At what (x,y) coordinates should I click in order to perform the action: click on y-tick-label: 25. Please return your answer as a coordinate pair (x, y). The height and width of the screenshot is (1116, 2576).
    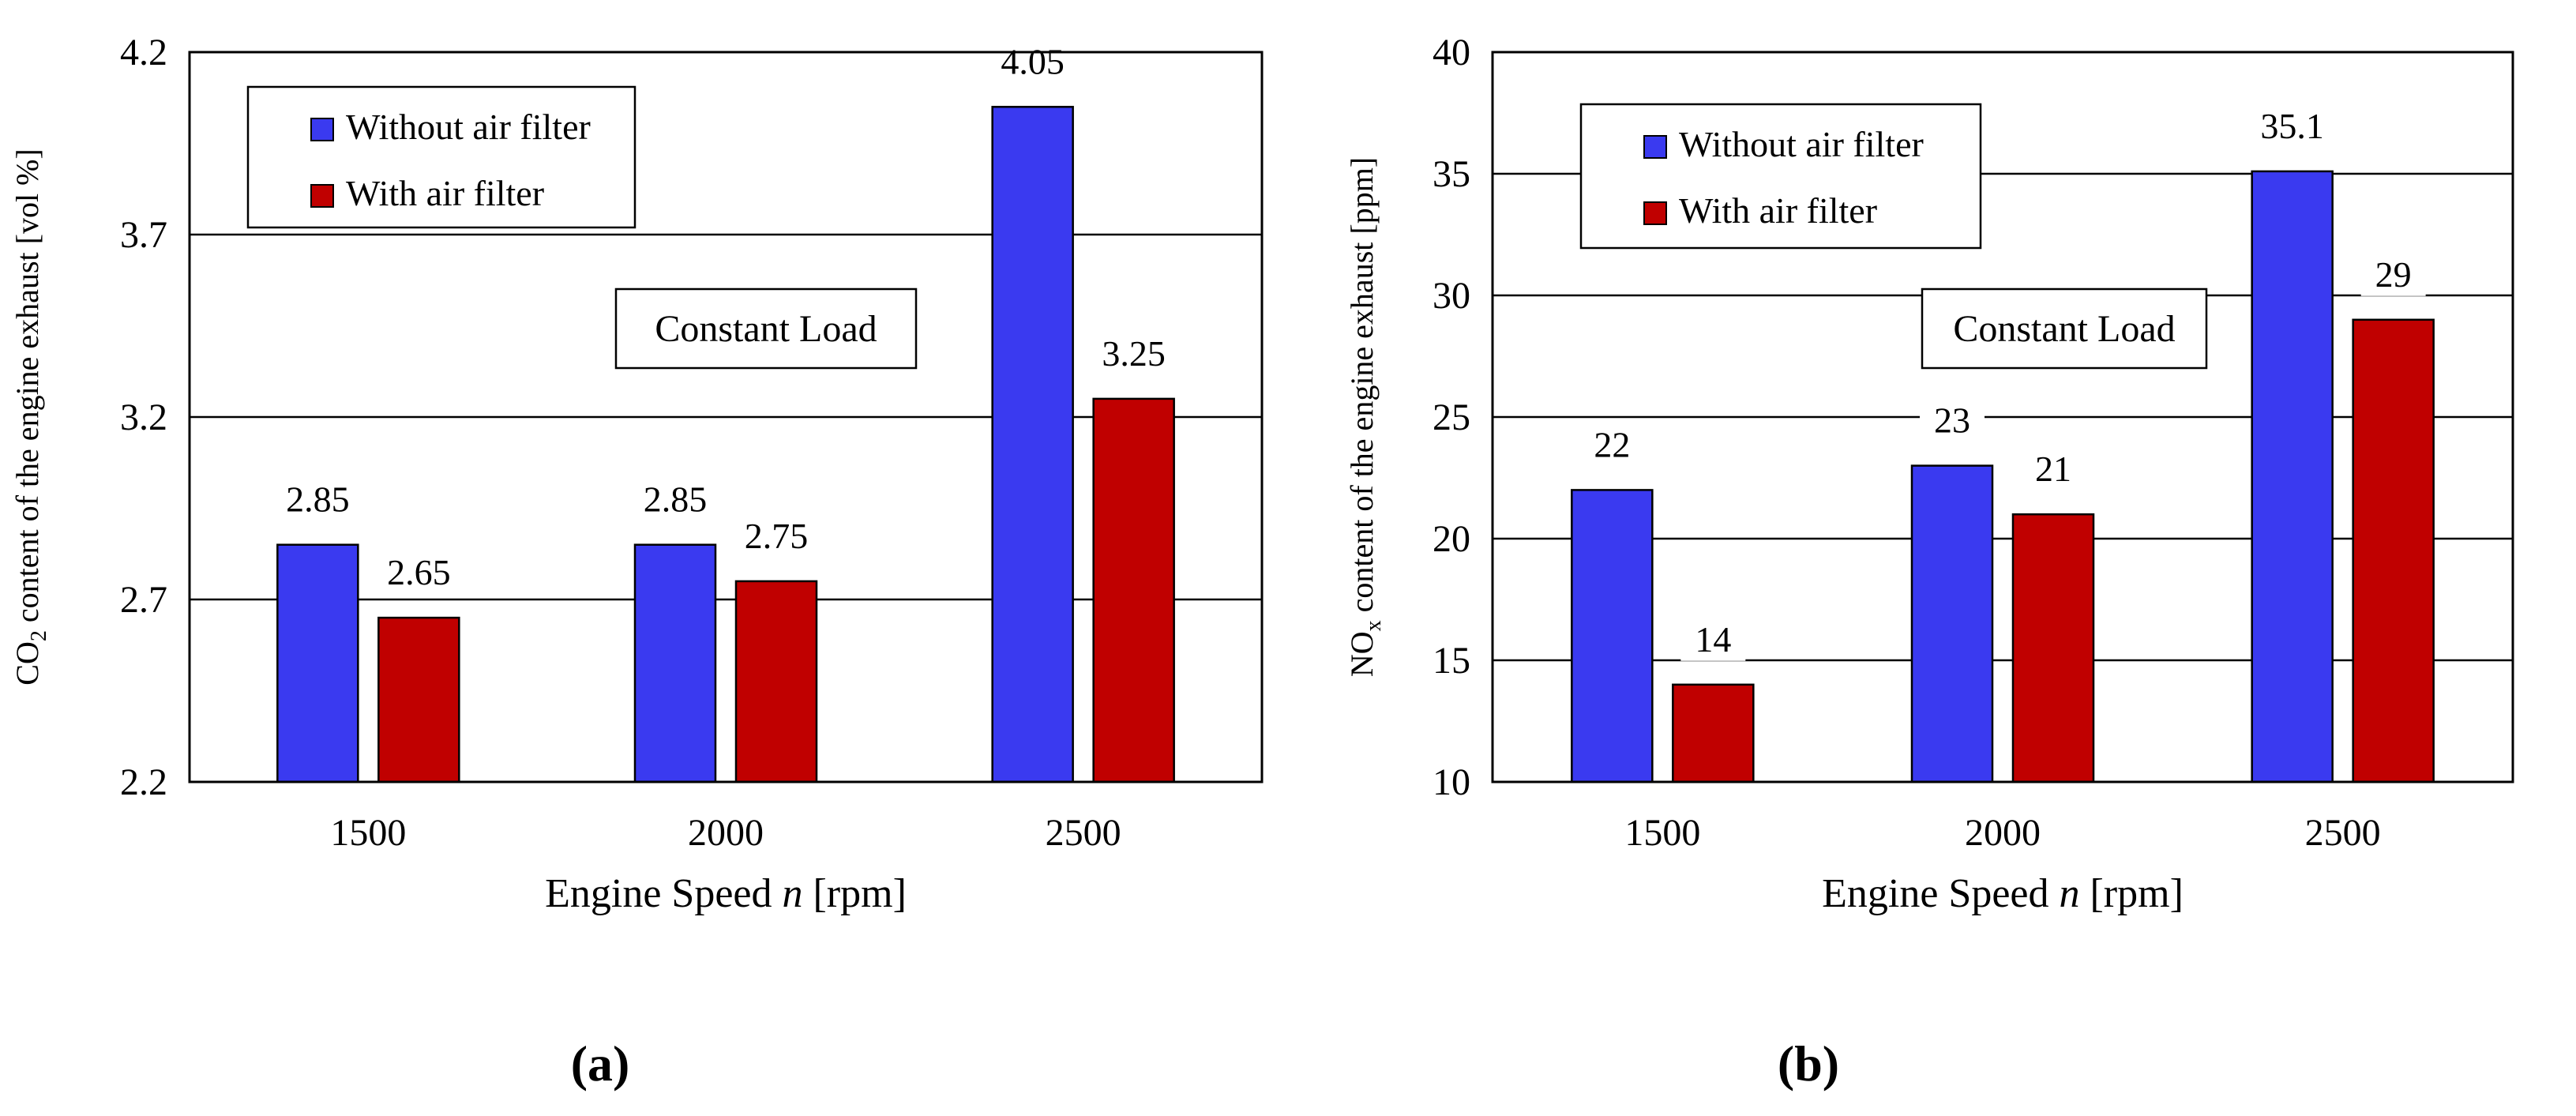
    Looking at the image, I should click on (1451, 417).